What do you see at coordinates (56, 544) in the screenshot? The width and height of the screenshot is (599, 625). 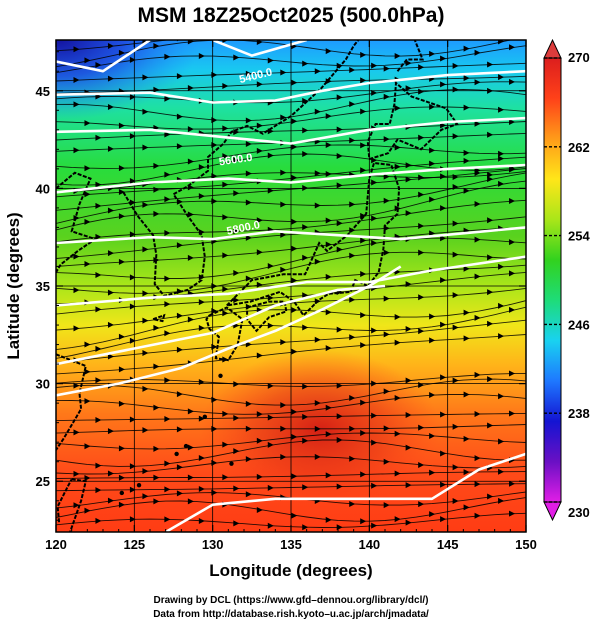 I see `x-tick-label: 120` at bounding box center [56, 544].